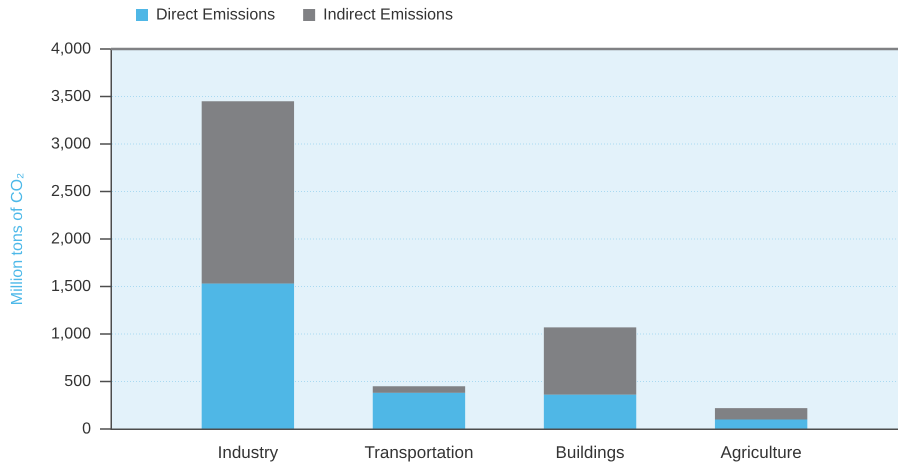  I want to click on legend-label: Indirect Emissions, so click(388, 15).